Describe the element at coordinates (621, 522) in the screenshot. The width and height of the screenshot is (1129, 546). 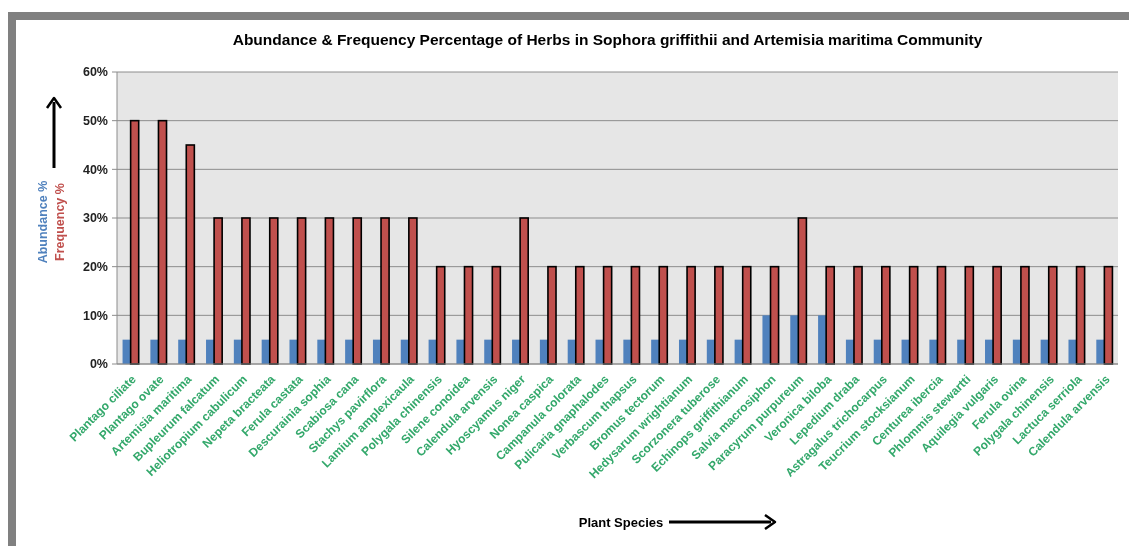
I see `x-axis-title: Plant Species` at that location.